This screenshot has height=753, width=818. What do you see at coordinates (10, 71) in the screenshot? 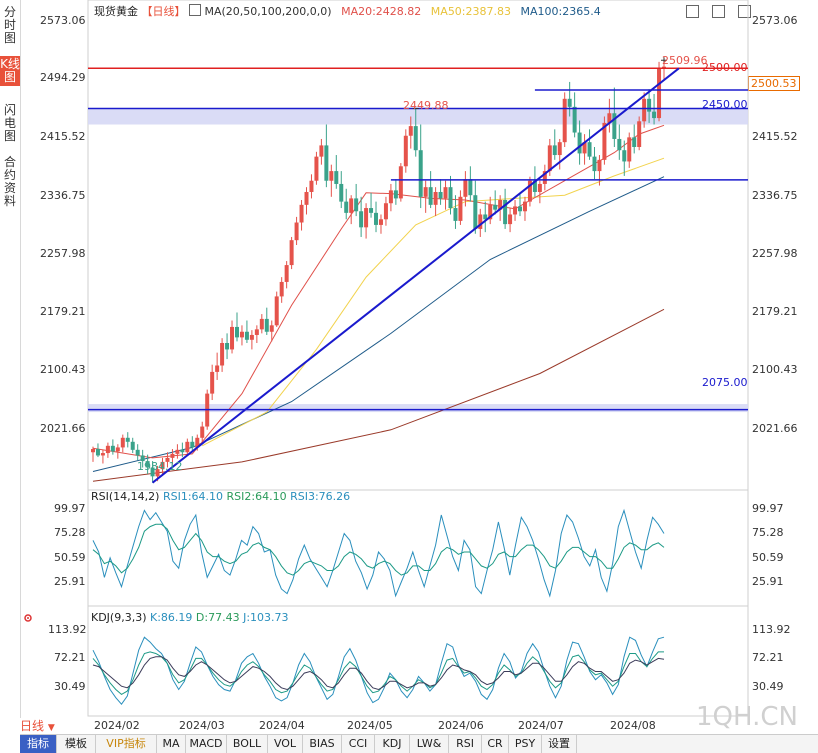
I see `tab-kline-chart: K线图` at bounding box center [10, 71].